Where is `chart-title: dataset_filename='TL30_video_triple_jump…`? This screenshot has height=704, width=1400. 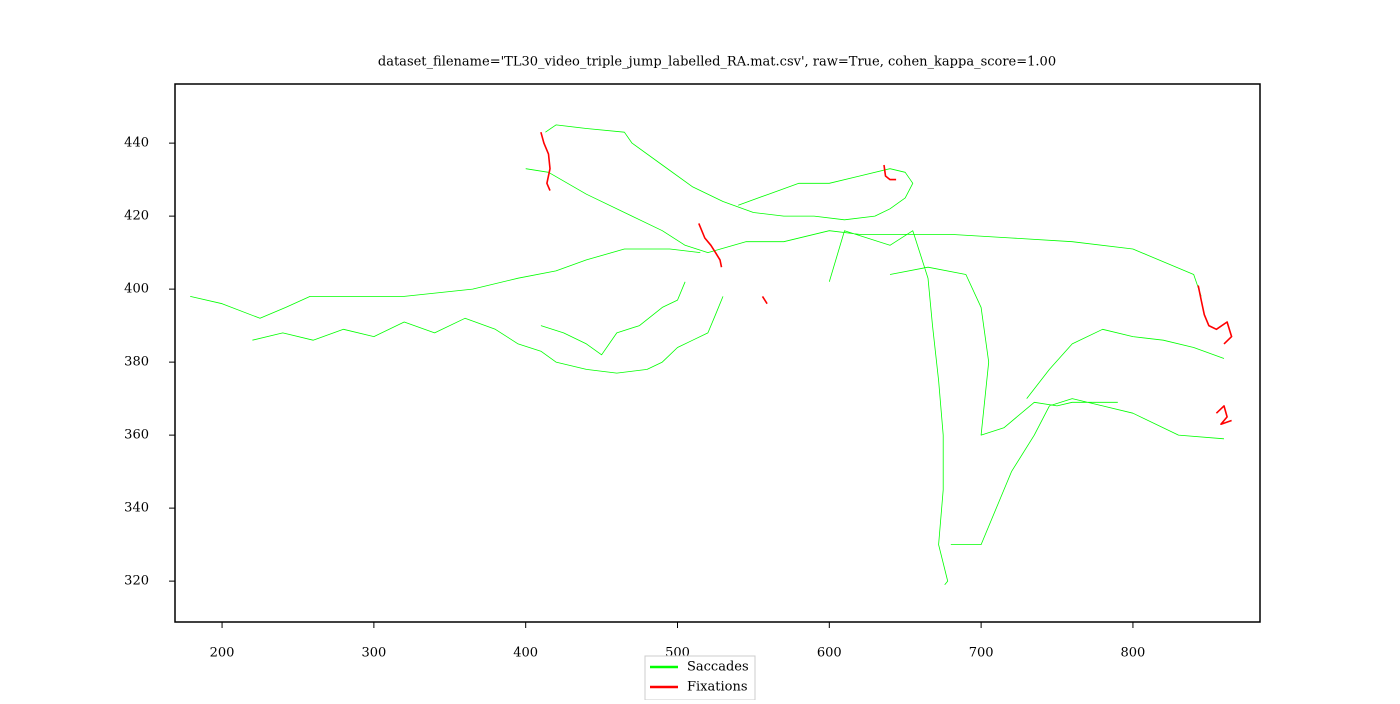
chart-title: dataset_filename='TL30_video_triple_jump… is located at coordinates (717, 62).